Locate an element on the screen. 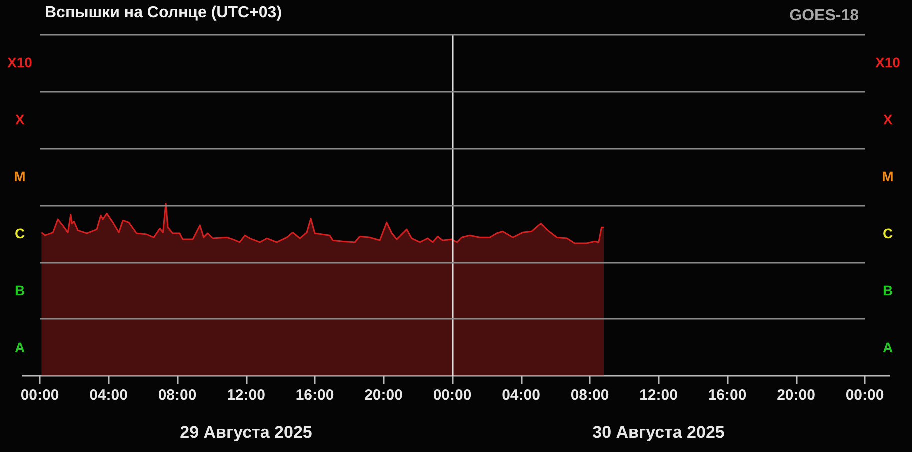  x2-tick-label: 30 Августа 2025 is located at coordinates (658, 432).